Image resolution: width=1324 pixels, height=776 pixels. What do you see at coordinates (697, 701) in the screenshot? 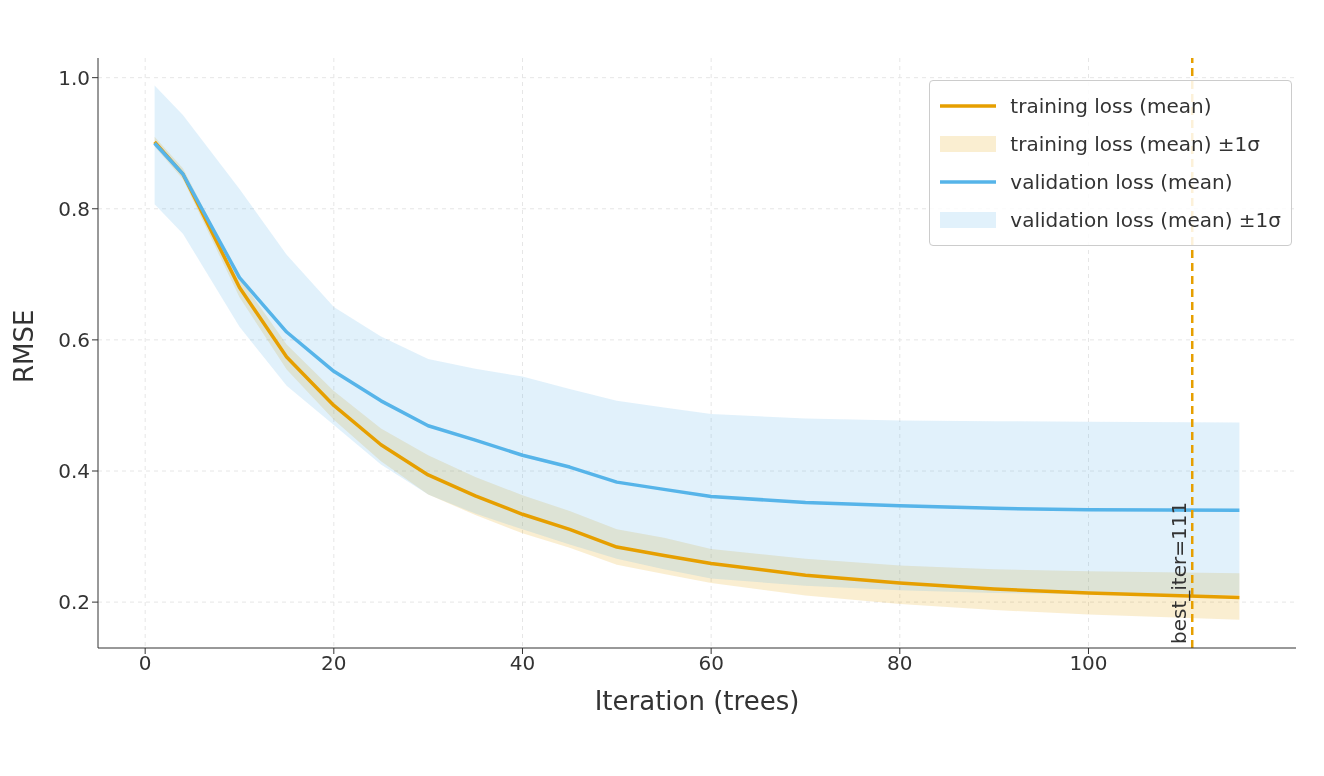
I see `x-axis-title: Iteration (trees)` at bounding box center [697, 701].